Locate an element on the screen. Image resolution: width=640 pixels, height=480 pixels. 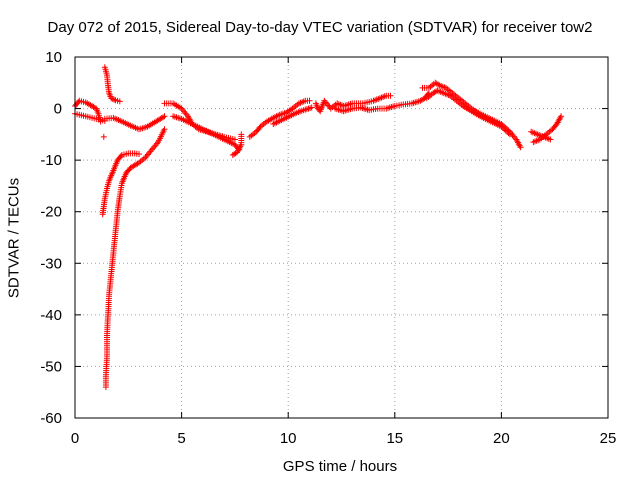
x-tick-label: 20 is located at coordinates (501, 438).